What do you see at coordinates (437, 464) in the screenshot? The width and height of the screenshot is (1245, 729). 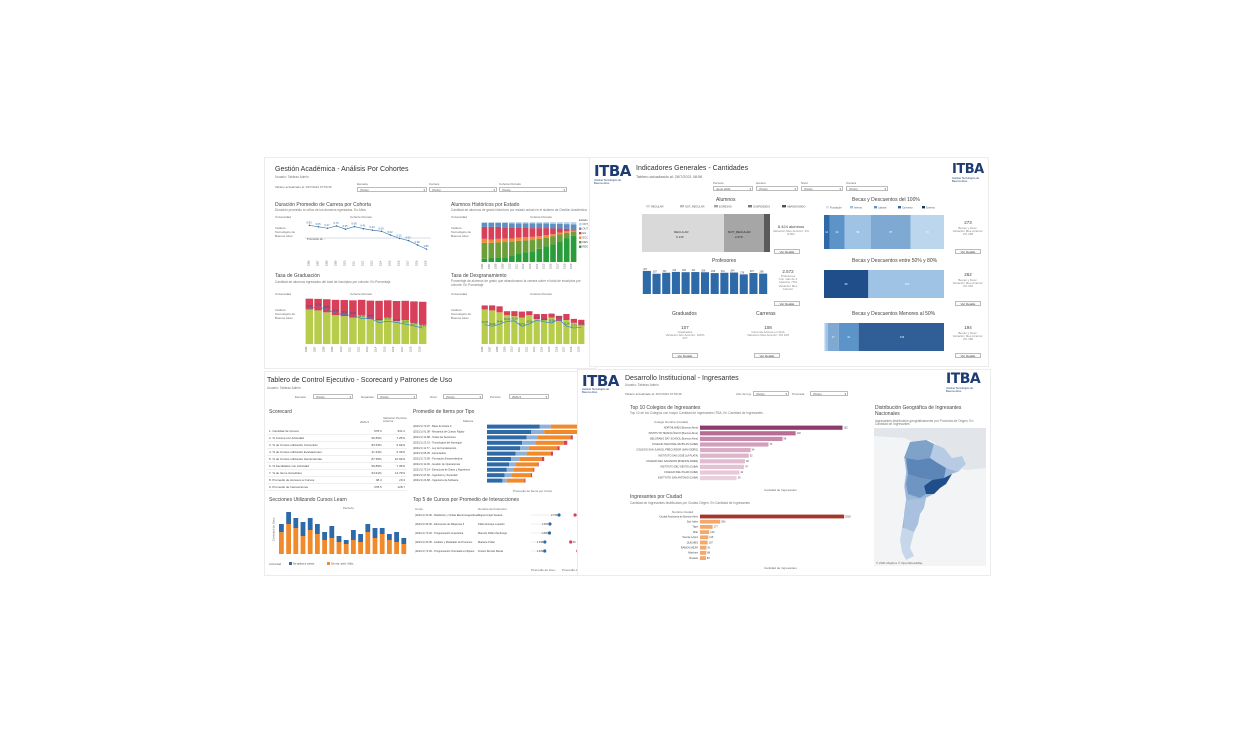 I see `items-row-label: (2021/1) 12.00 - Gestión de Operaciones` at bounding box center [437, 464].